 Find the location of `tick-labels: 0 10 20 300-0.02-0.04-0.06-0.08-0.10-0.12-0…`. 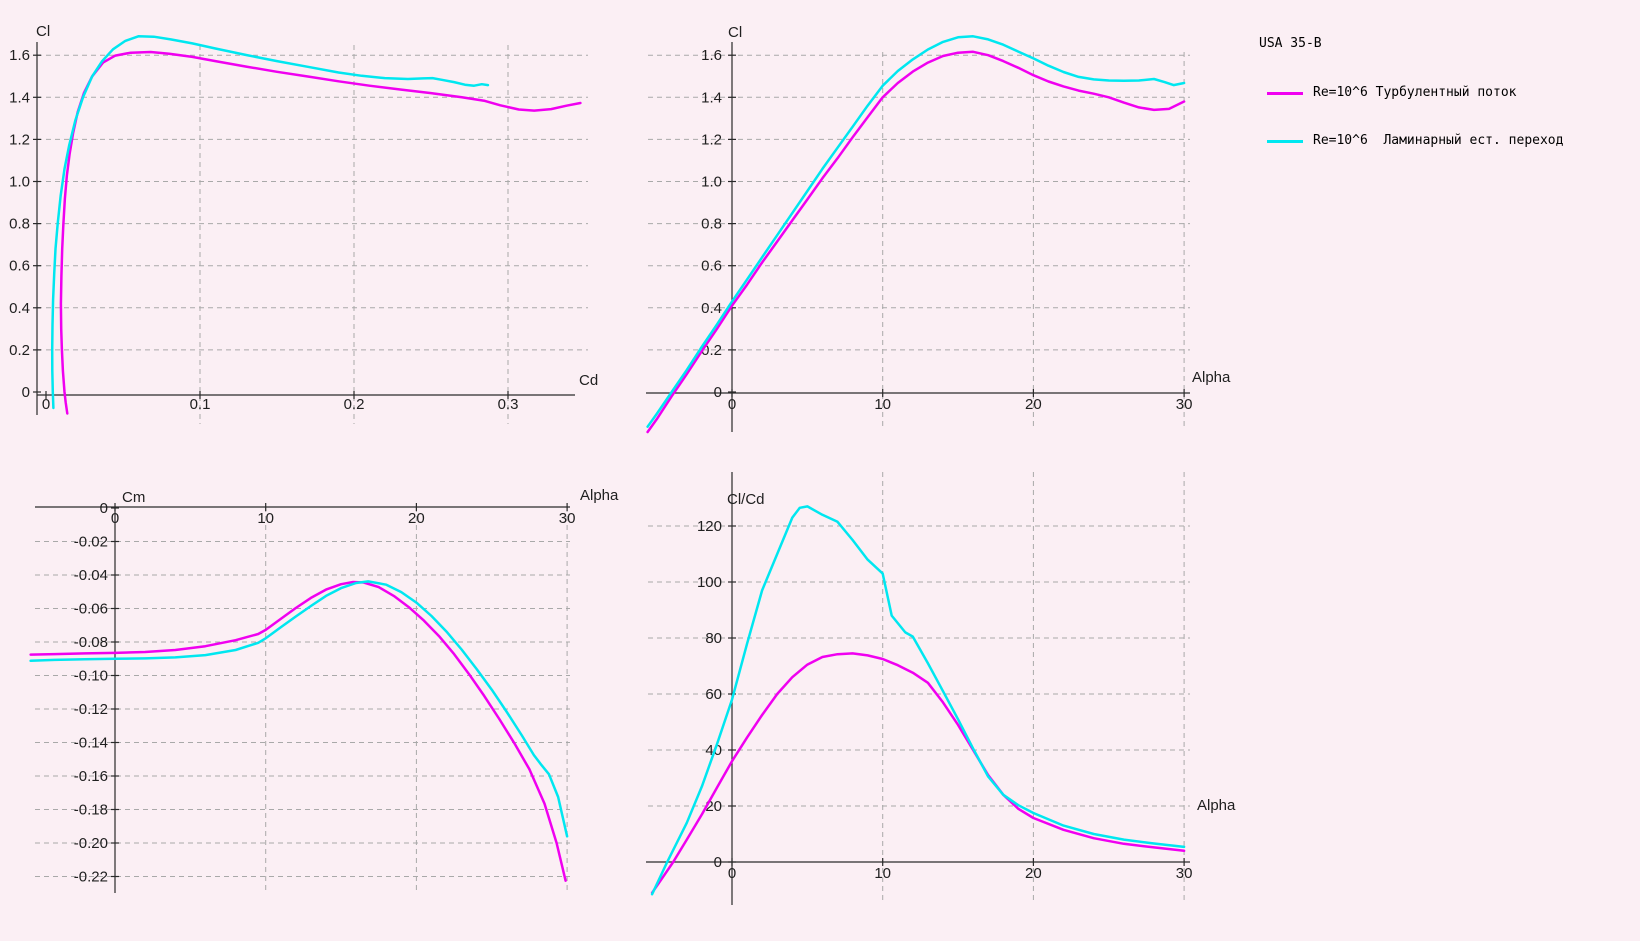

tick-labels: 0 10 20 300-0.02-0.04-0.06-0.08-0.10-0.12-0… is located at coordinates (325, 693).